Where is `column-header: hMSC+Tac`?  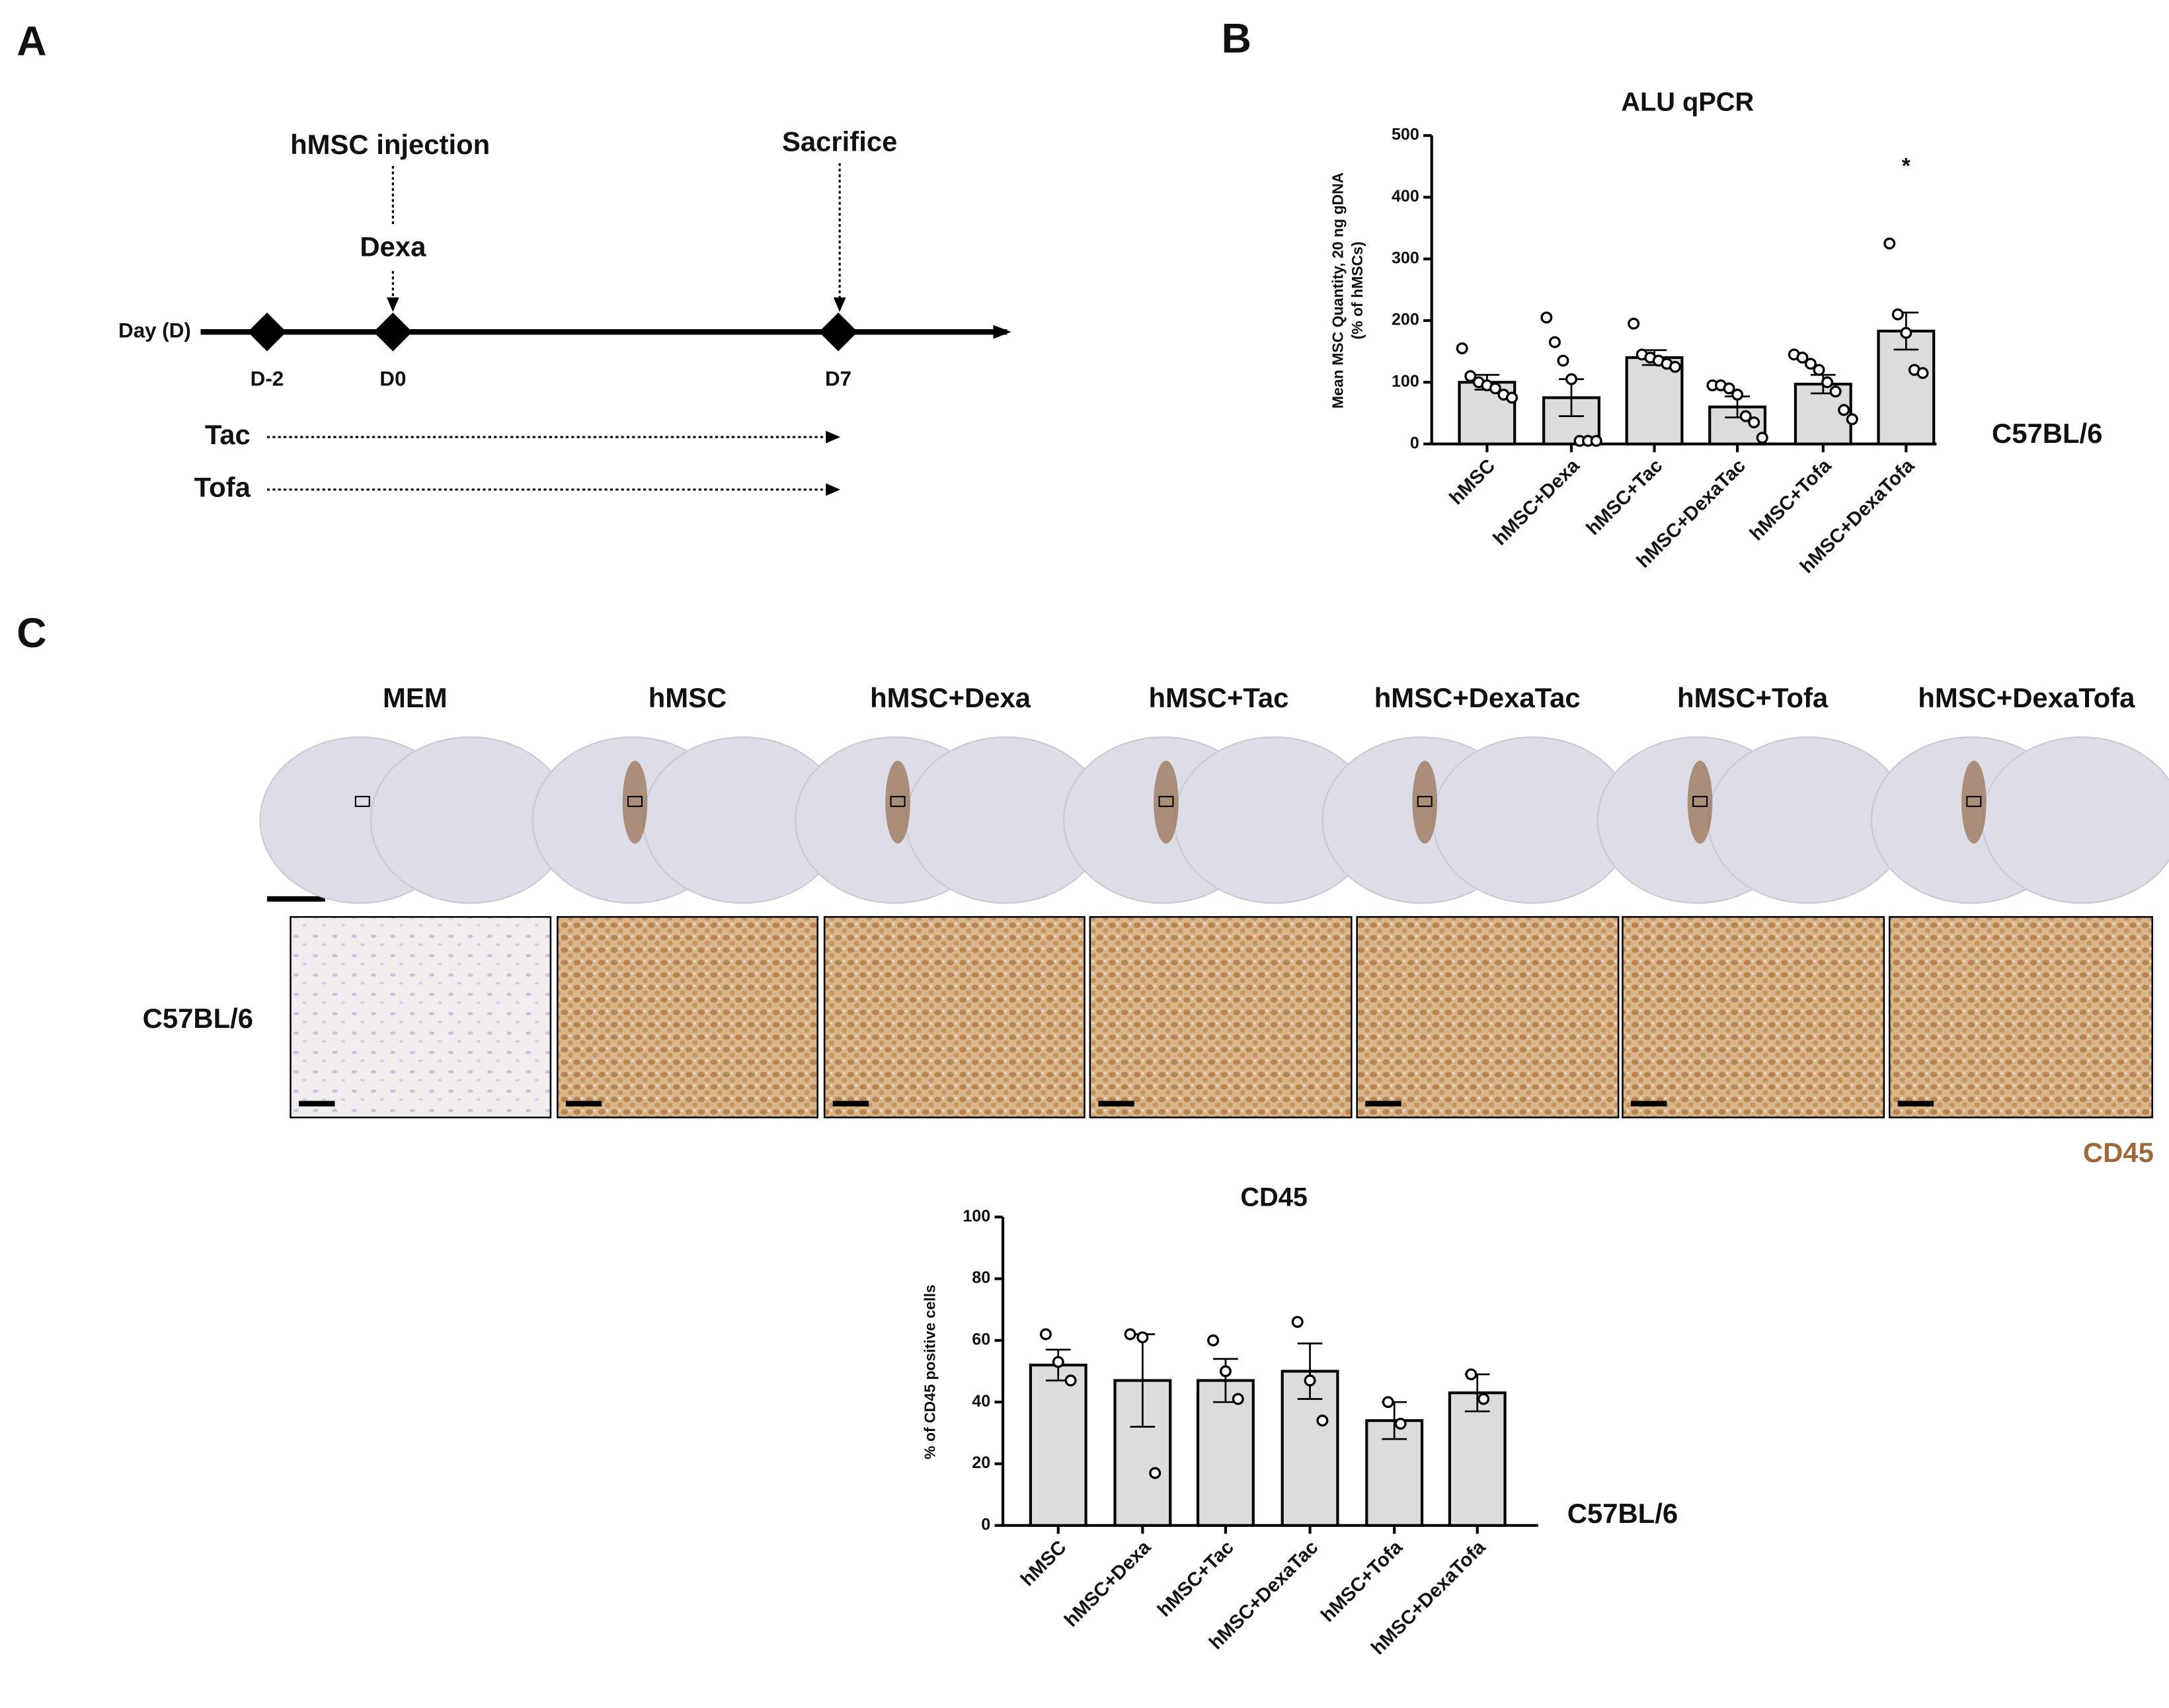
column-header: hMSC+Tac is located at coordinates (1219, 697).